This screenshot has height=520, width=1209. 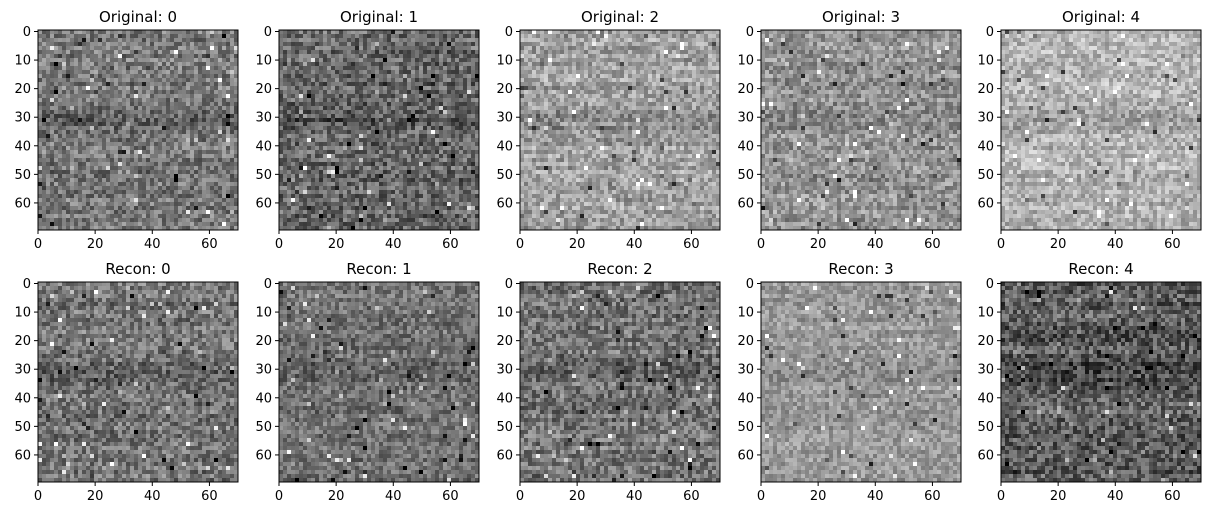 What do you see at coordinates (1100, 269) in the screenshot?
I see `panel-title: Recon: 4` at bounding box center [1100, 269].